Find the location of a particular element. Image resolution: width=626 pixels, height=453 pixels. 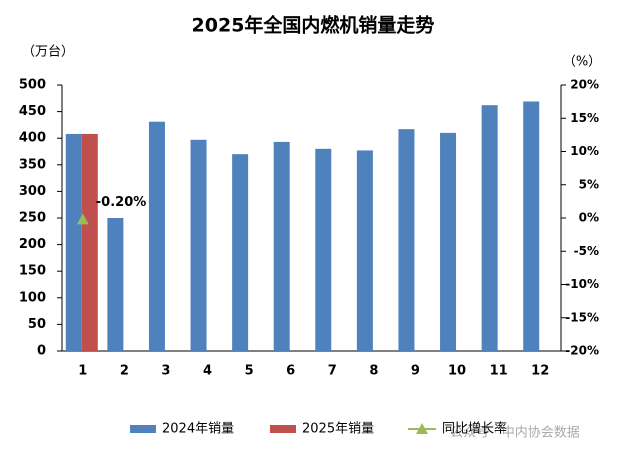

chart-title: 2025年全国内燃机销量走势 is located at coordinates (313, 25).